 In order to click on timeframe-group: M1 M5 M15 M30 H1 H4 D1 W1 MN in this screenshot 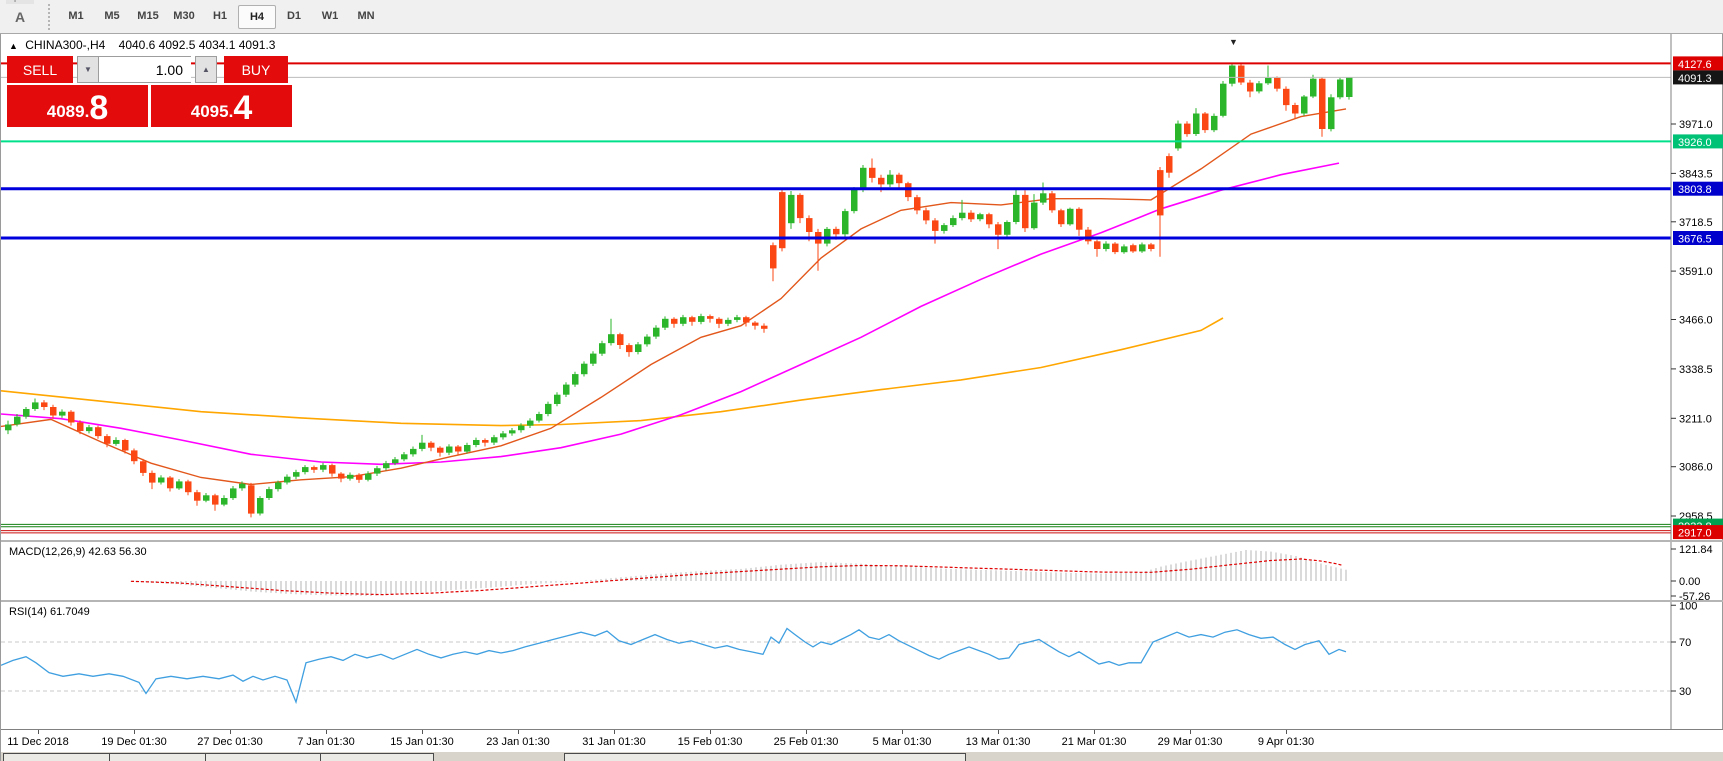, I will do `click(221, 16)`.